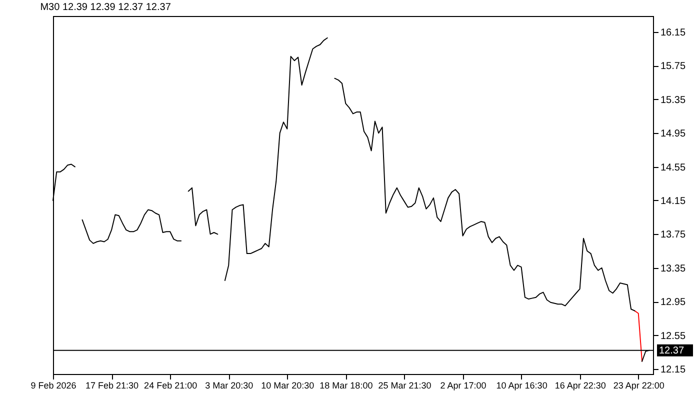 The image size is (700, 400). Describe the element at coordinates (673, 268) in the screenshot. I see `y-tick-label: 13.35` at that location.